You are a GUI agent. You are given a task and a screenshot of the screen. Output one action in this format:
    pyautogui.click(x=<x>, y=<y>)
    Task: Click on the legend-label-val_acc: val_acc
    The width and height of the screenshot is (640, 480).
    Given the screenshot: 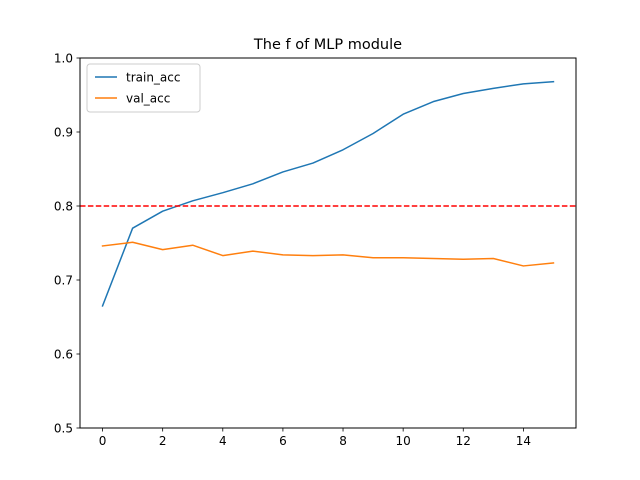 What is the action you would take?
    pyautogui.click(x=148, y=99)
    